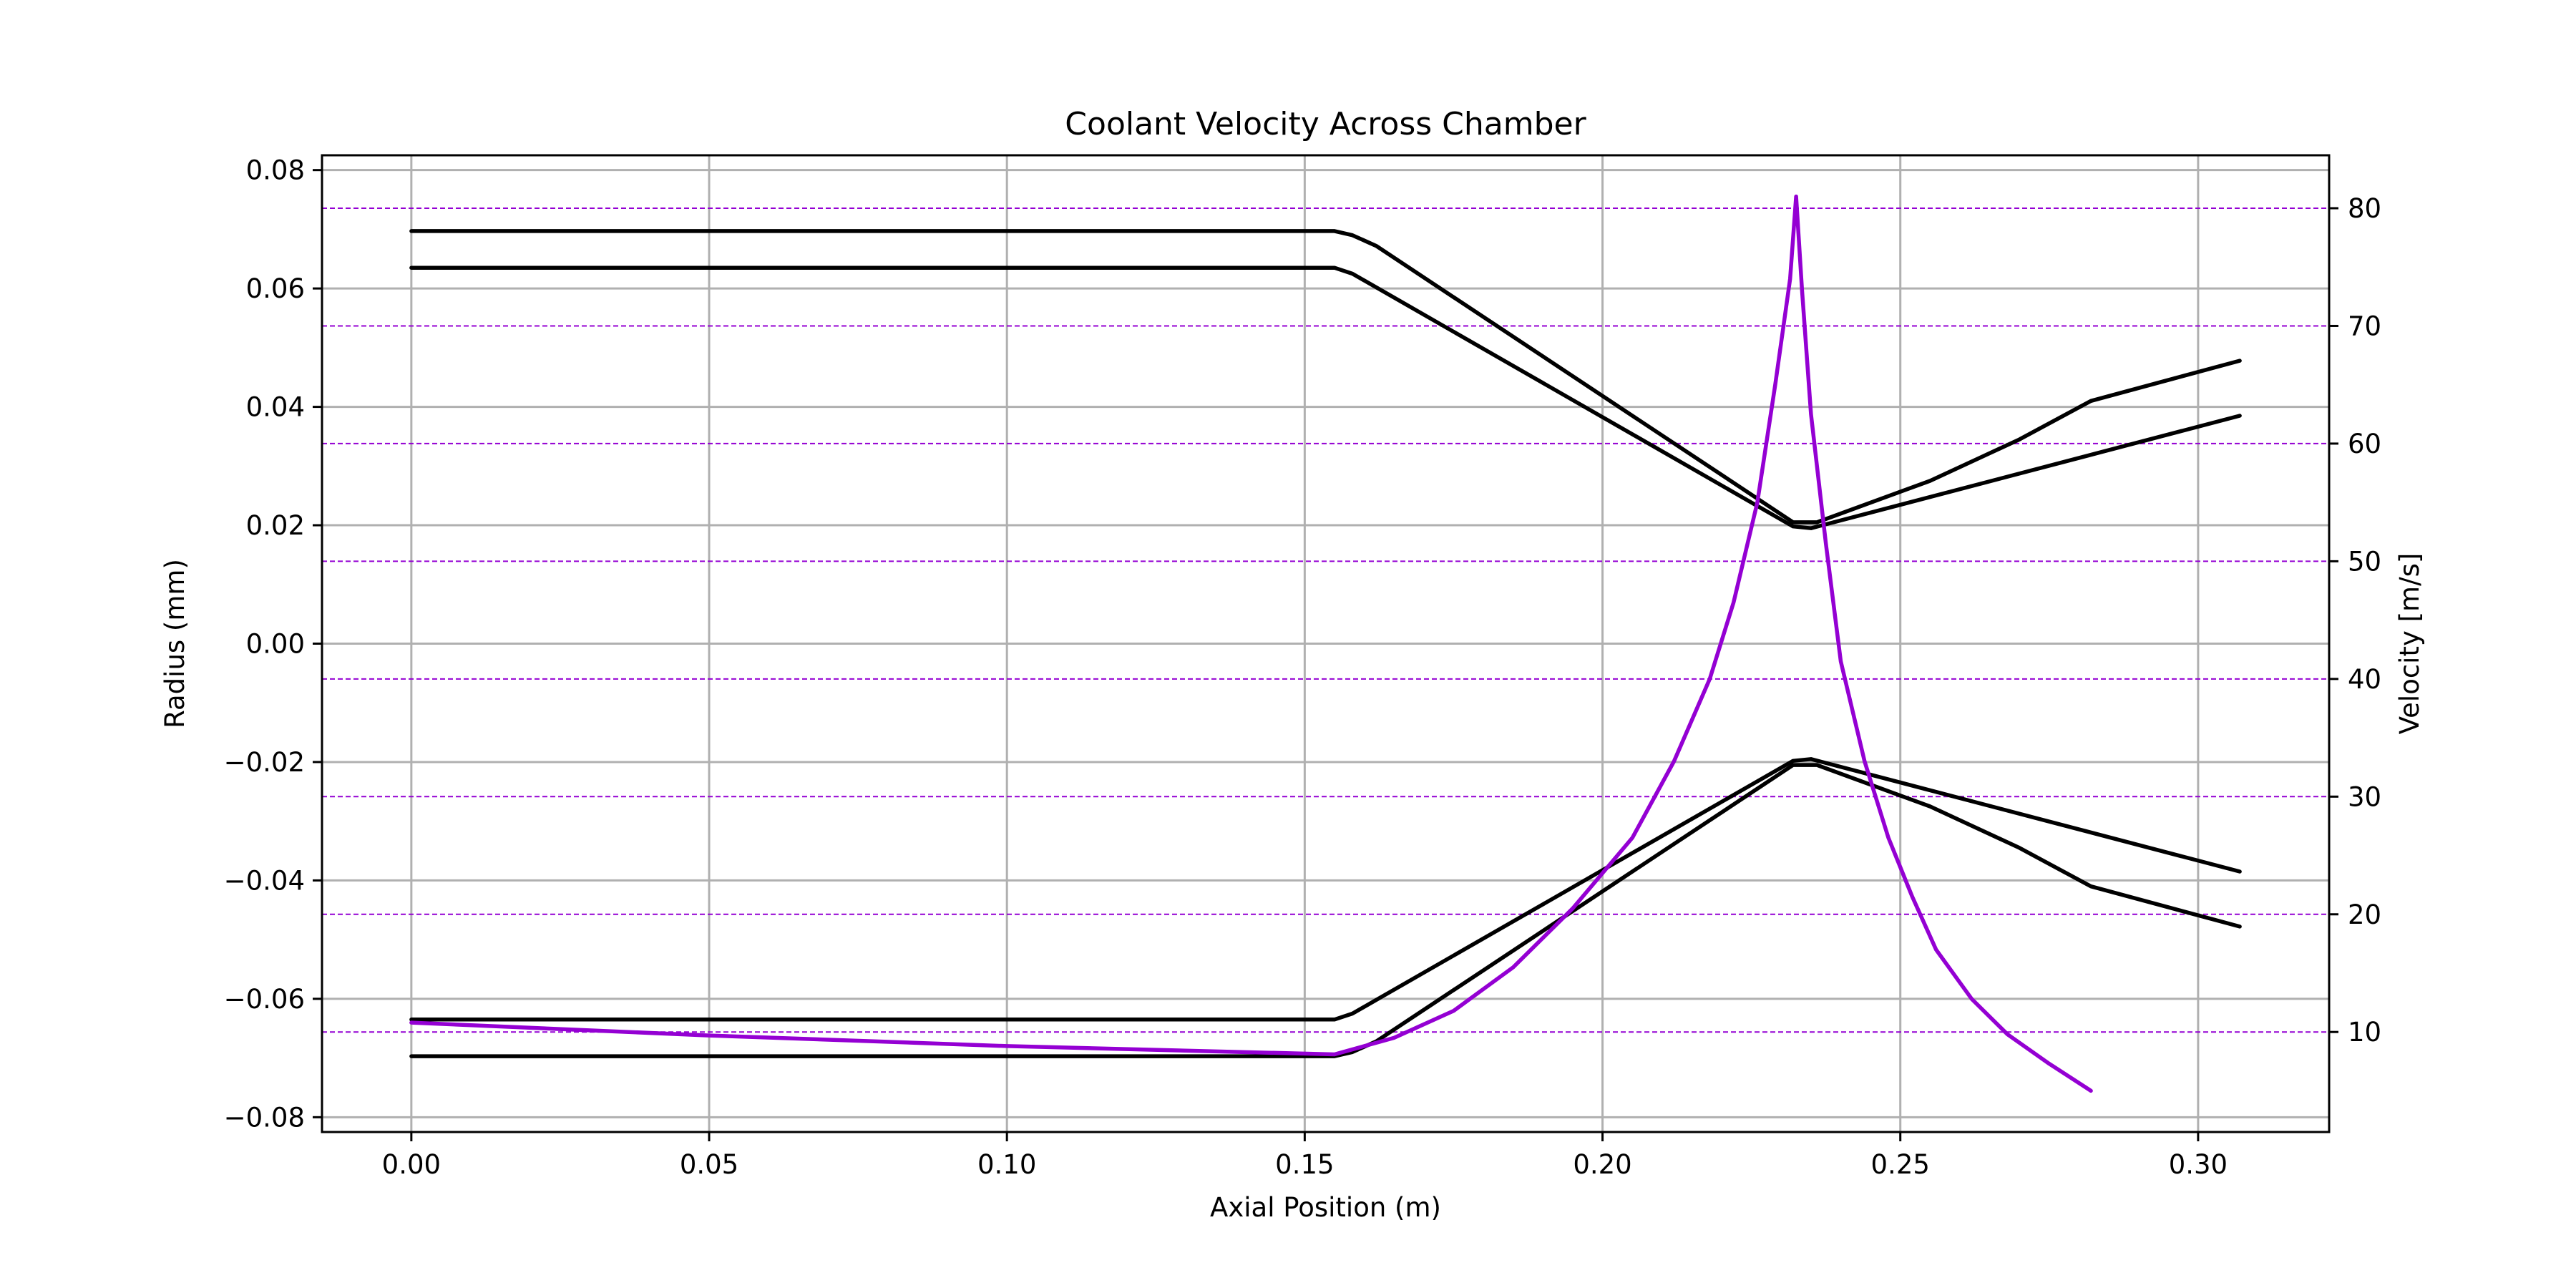  Describe the element at coordinates (275, 407) in the screenshot. I see `y-tick-label: 0.04` at that location.